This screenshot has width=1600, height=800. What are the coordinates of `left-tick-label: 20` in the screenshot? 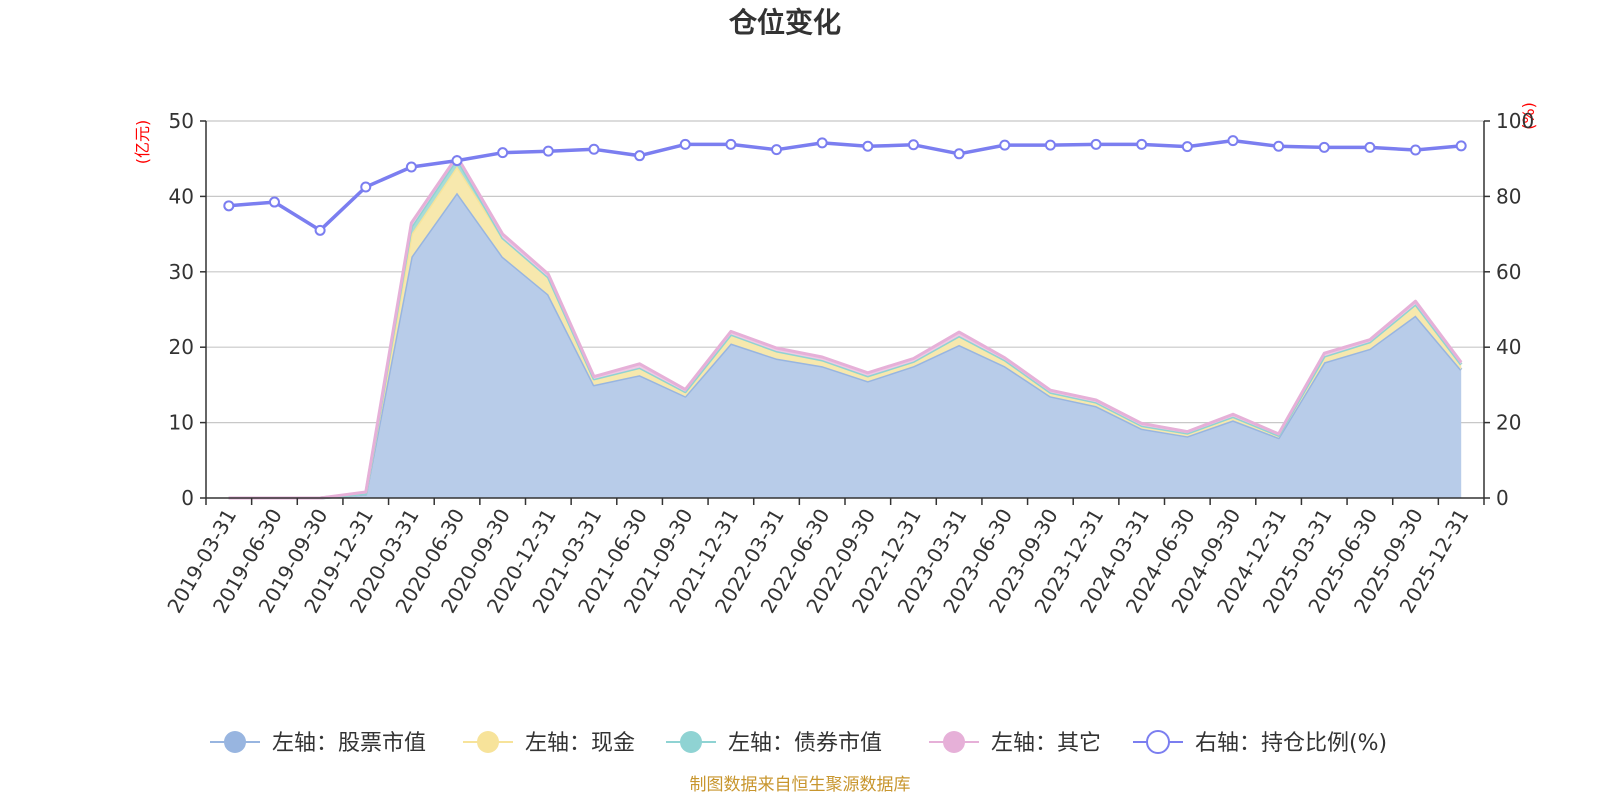 It's located at (181, 347).